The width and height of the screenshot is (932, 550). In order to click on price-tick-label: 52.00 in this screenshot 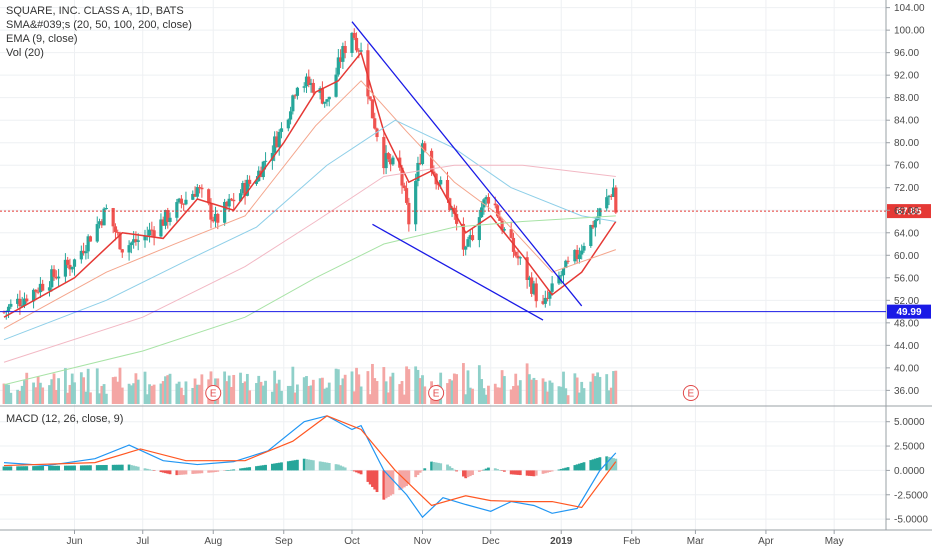, I will do `click(906, 301)`.